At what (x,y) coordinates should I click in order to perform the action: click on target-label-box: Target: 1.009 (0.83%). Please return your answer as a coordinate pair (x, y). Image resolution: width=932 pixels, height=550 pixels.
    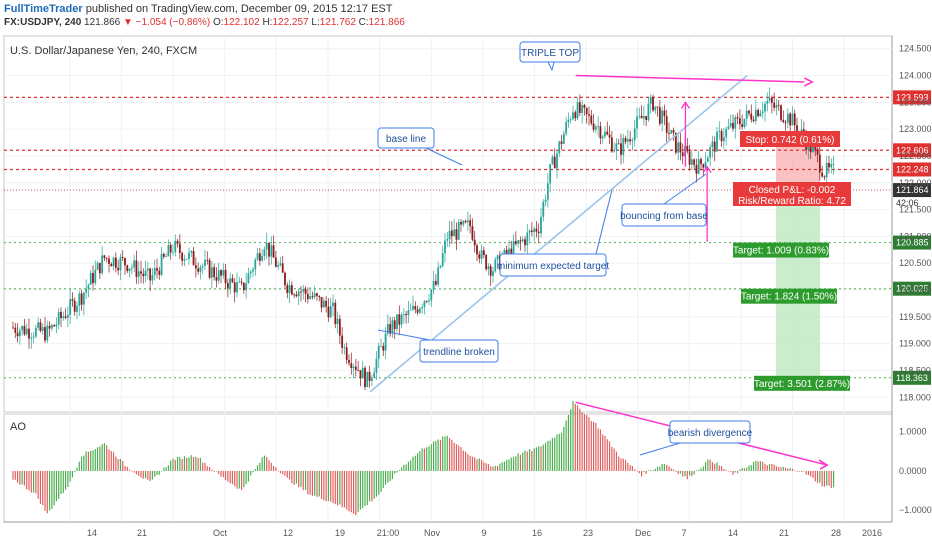
    Looking at the image, I should click on (781, 250).